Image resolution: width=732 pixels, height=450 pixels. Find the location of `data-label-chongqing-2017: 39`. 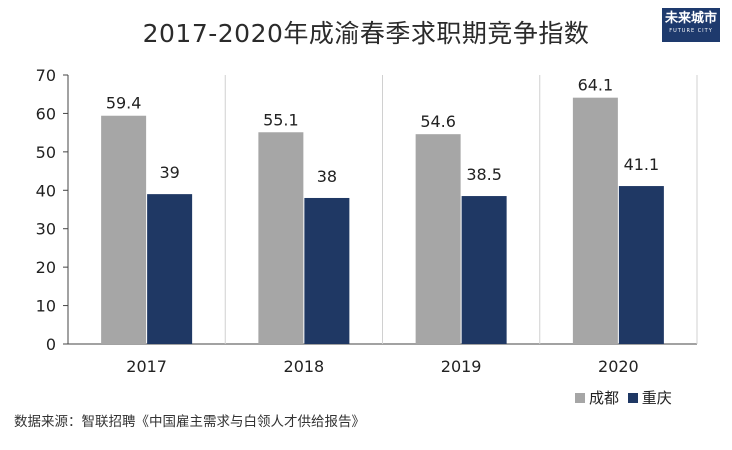

data-label-chongqing-2017: 39 is located at coordinates (169, 172).